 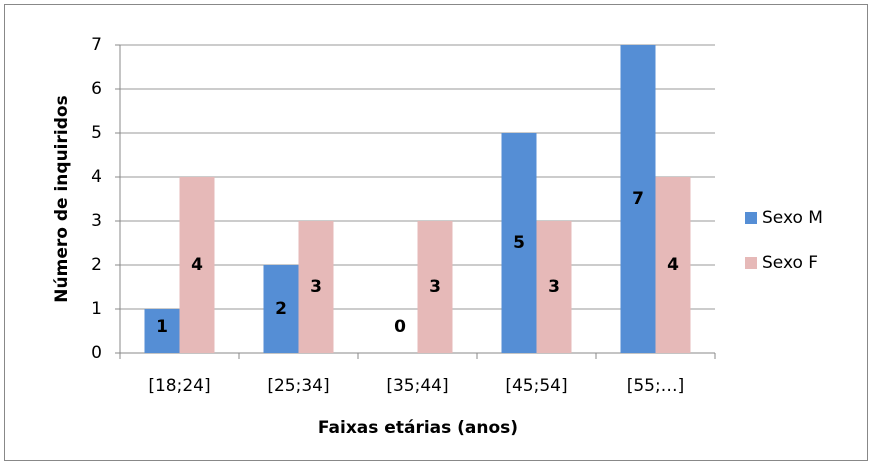 What do you see at coordinates (400, 327) in the screenshot?
I see `data-label: 0` at bounding box center [400, 327].